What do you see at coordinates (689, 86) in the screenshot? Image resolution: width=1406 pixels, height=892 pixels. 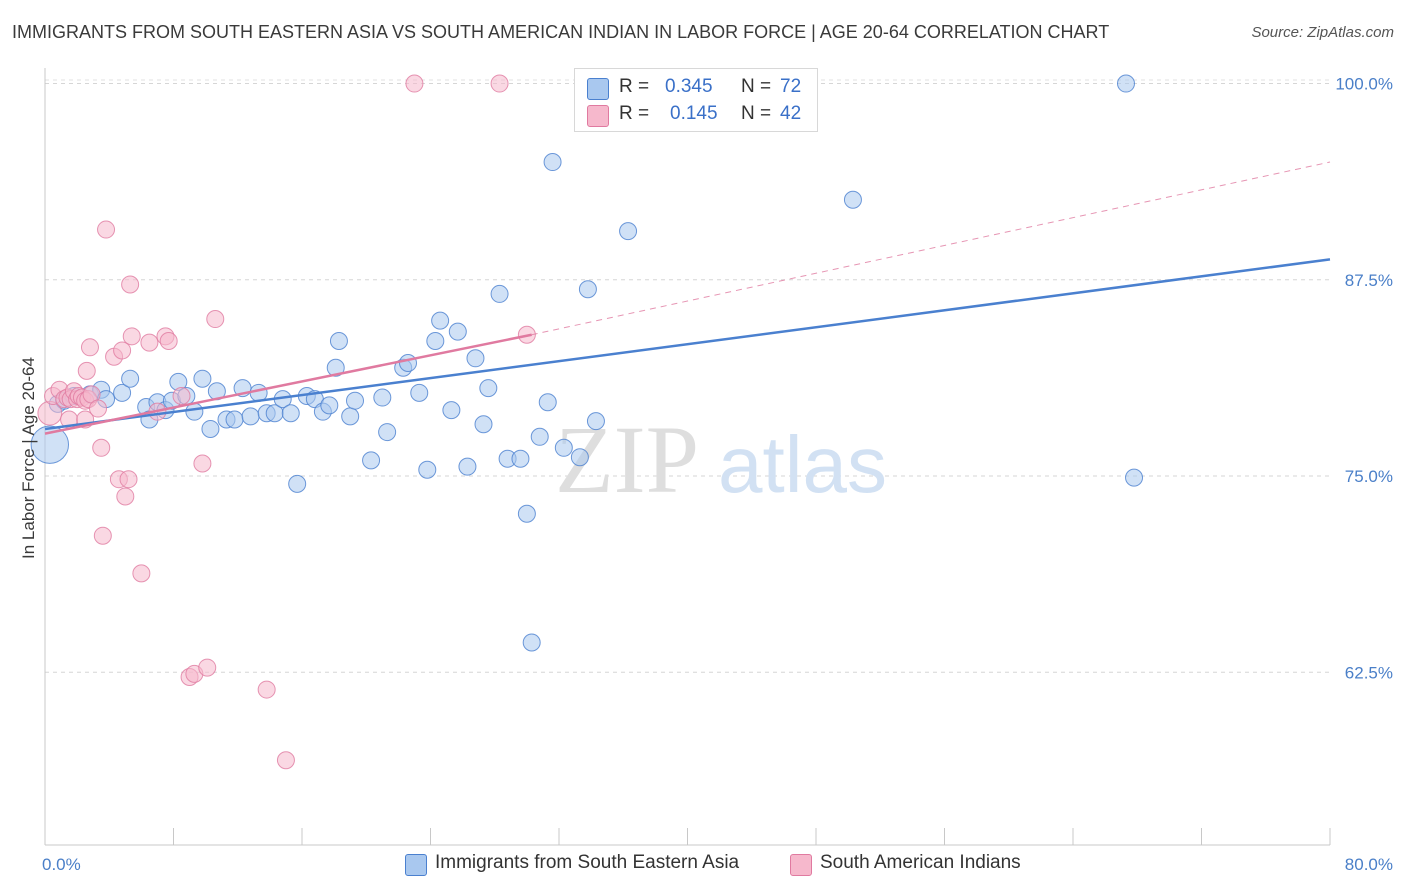 I see `r-value: 0.345` at bounding box center [689, 86].